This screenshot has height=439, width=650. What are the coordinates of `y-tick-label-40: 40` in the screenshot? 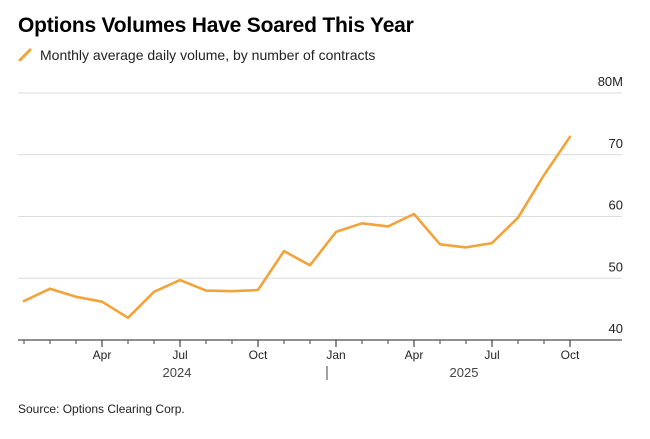 It's located at (616, 328).